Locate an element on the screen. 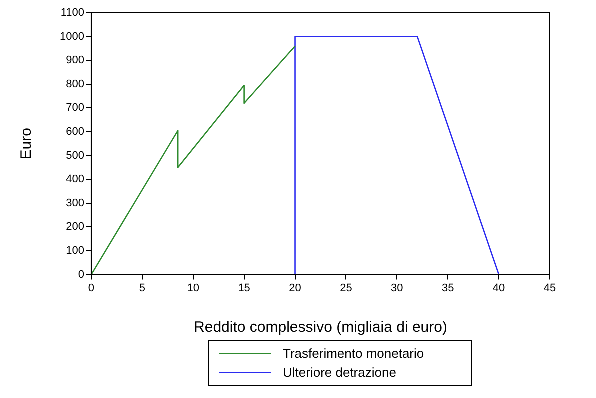  x-tick-label: 0 is located at coordinates (91, 288).